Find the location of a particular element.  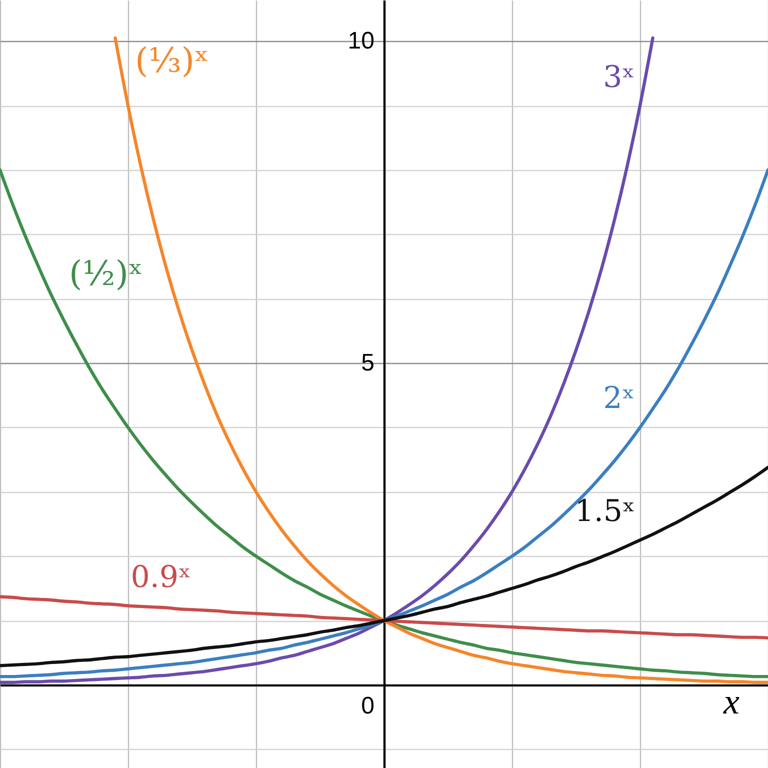

series-label: 0.9ˣ is located at coordinates (161, 577).